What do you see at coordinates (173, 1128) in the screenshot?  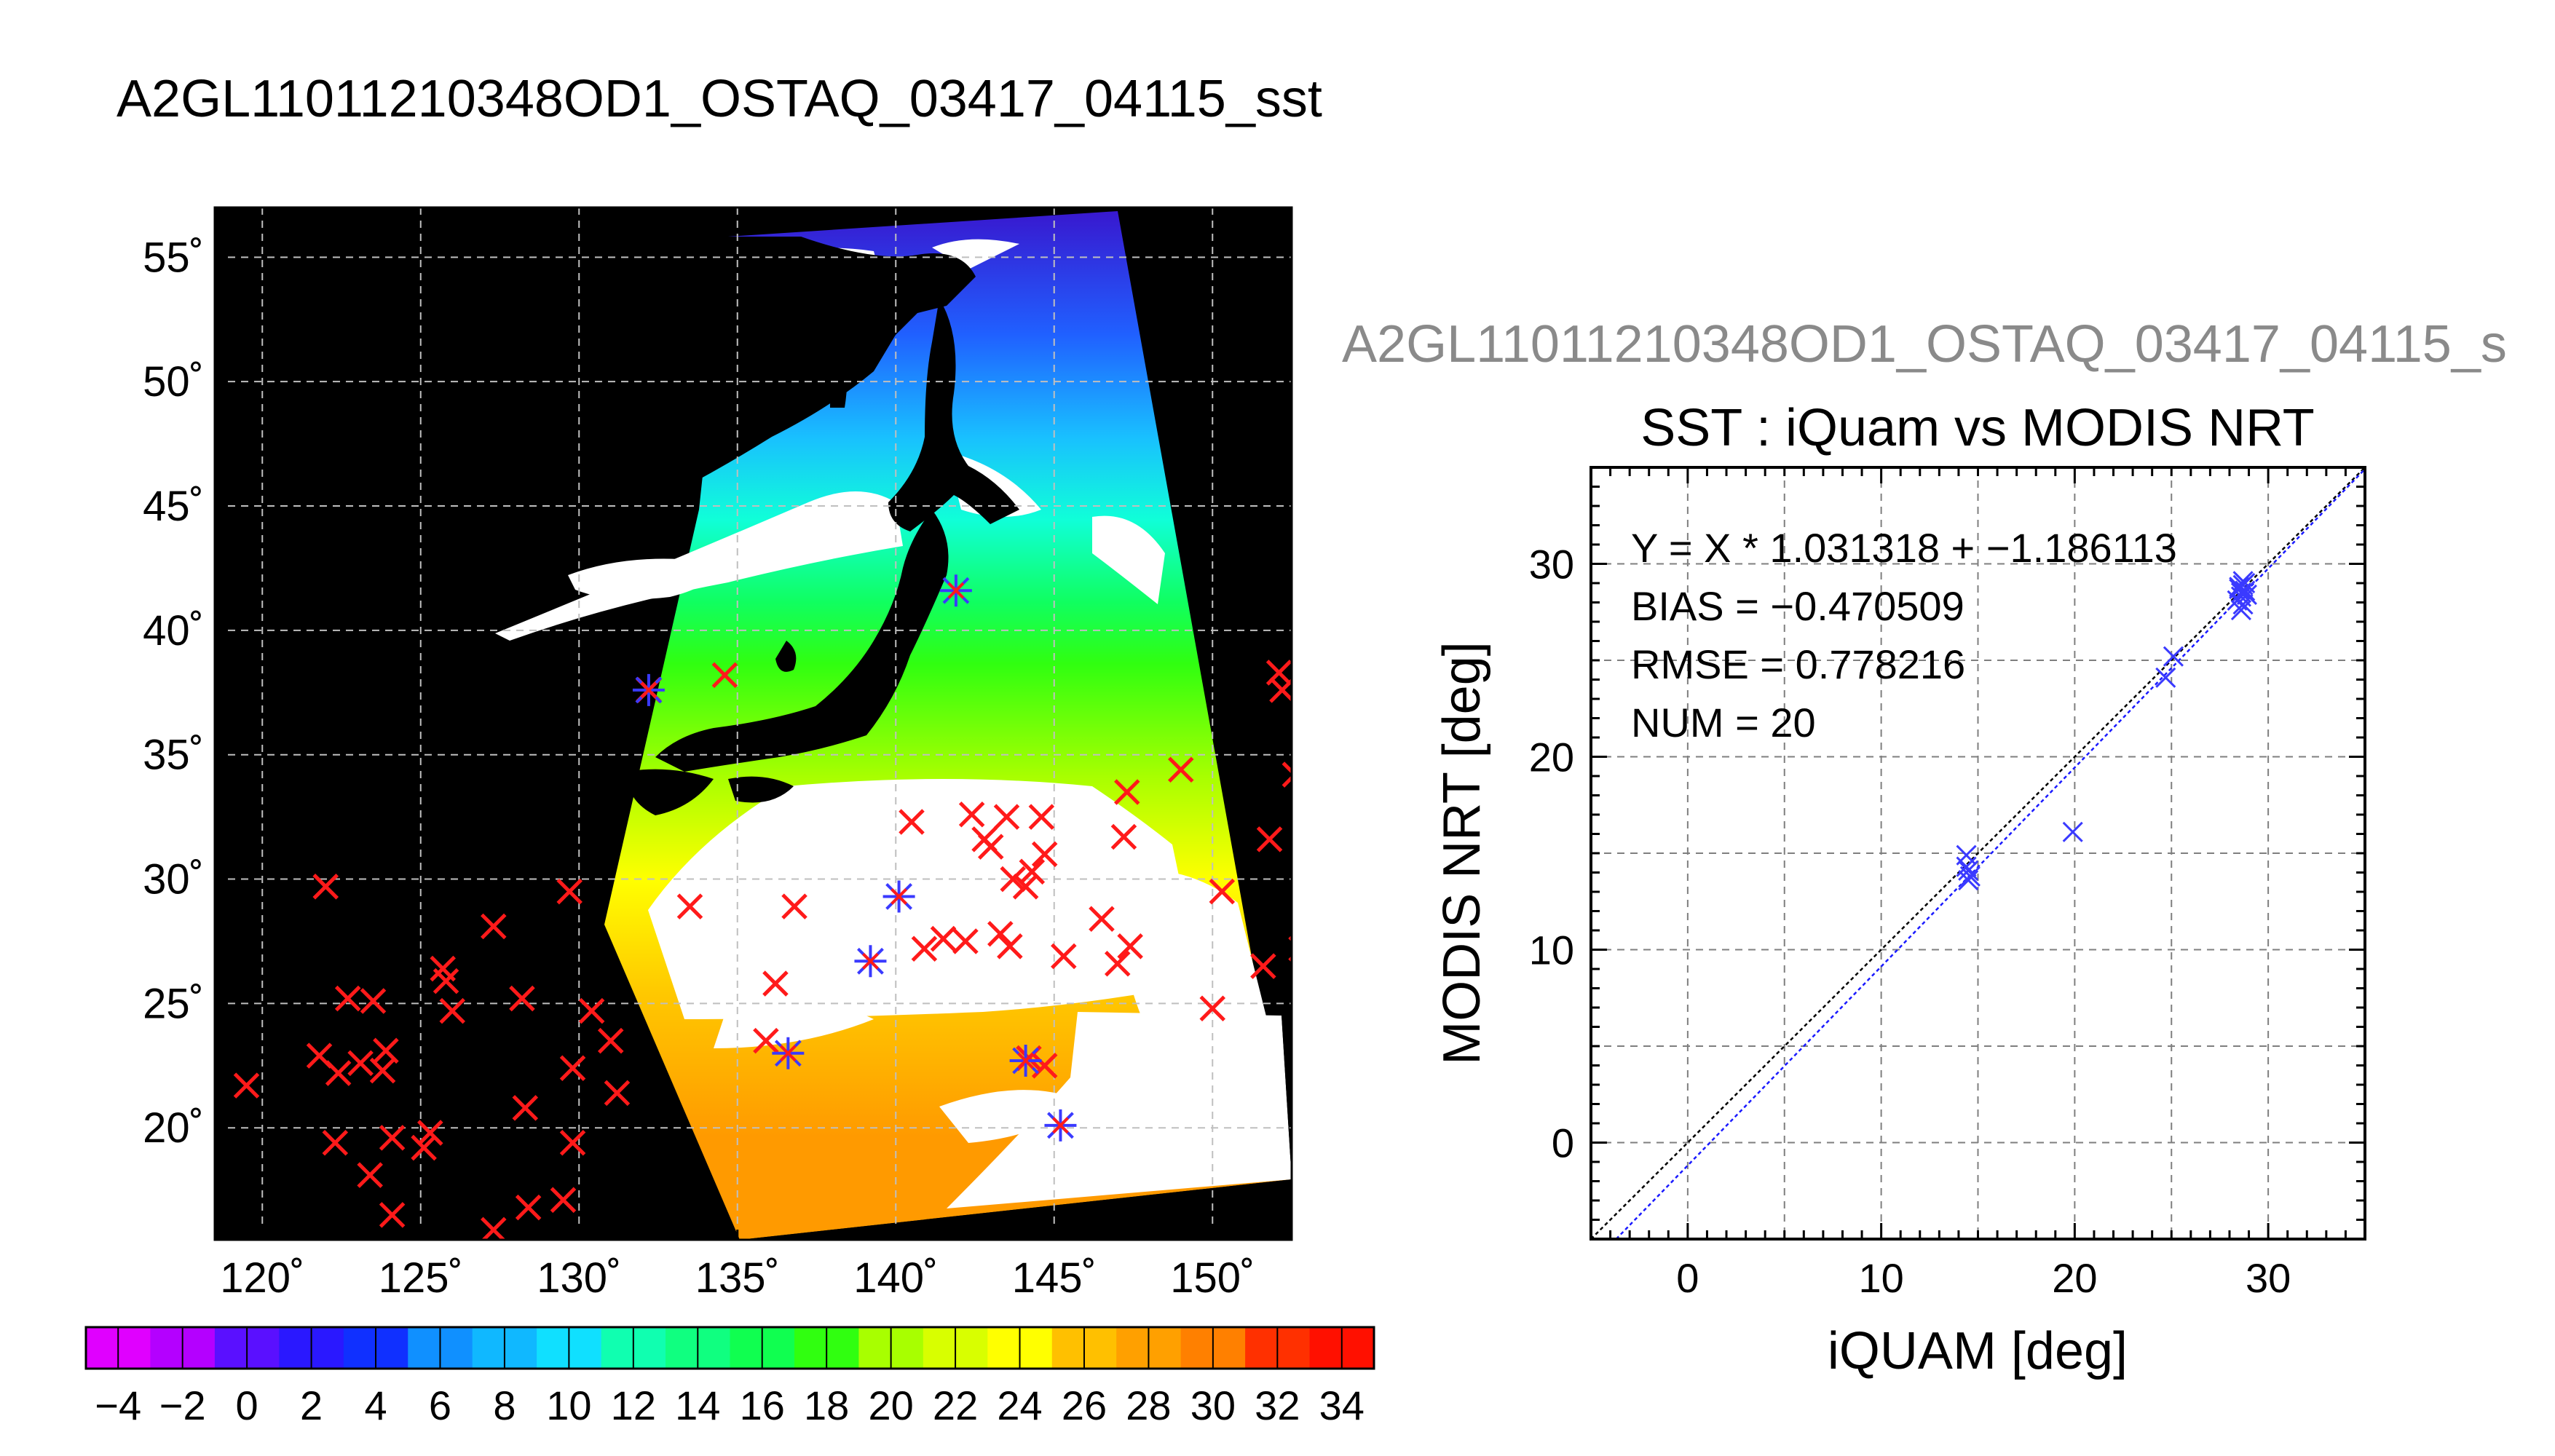 I see `map-lat-tick-label: 20˚` at bounding box center [173, 1128].